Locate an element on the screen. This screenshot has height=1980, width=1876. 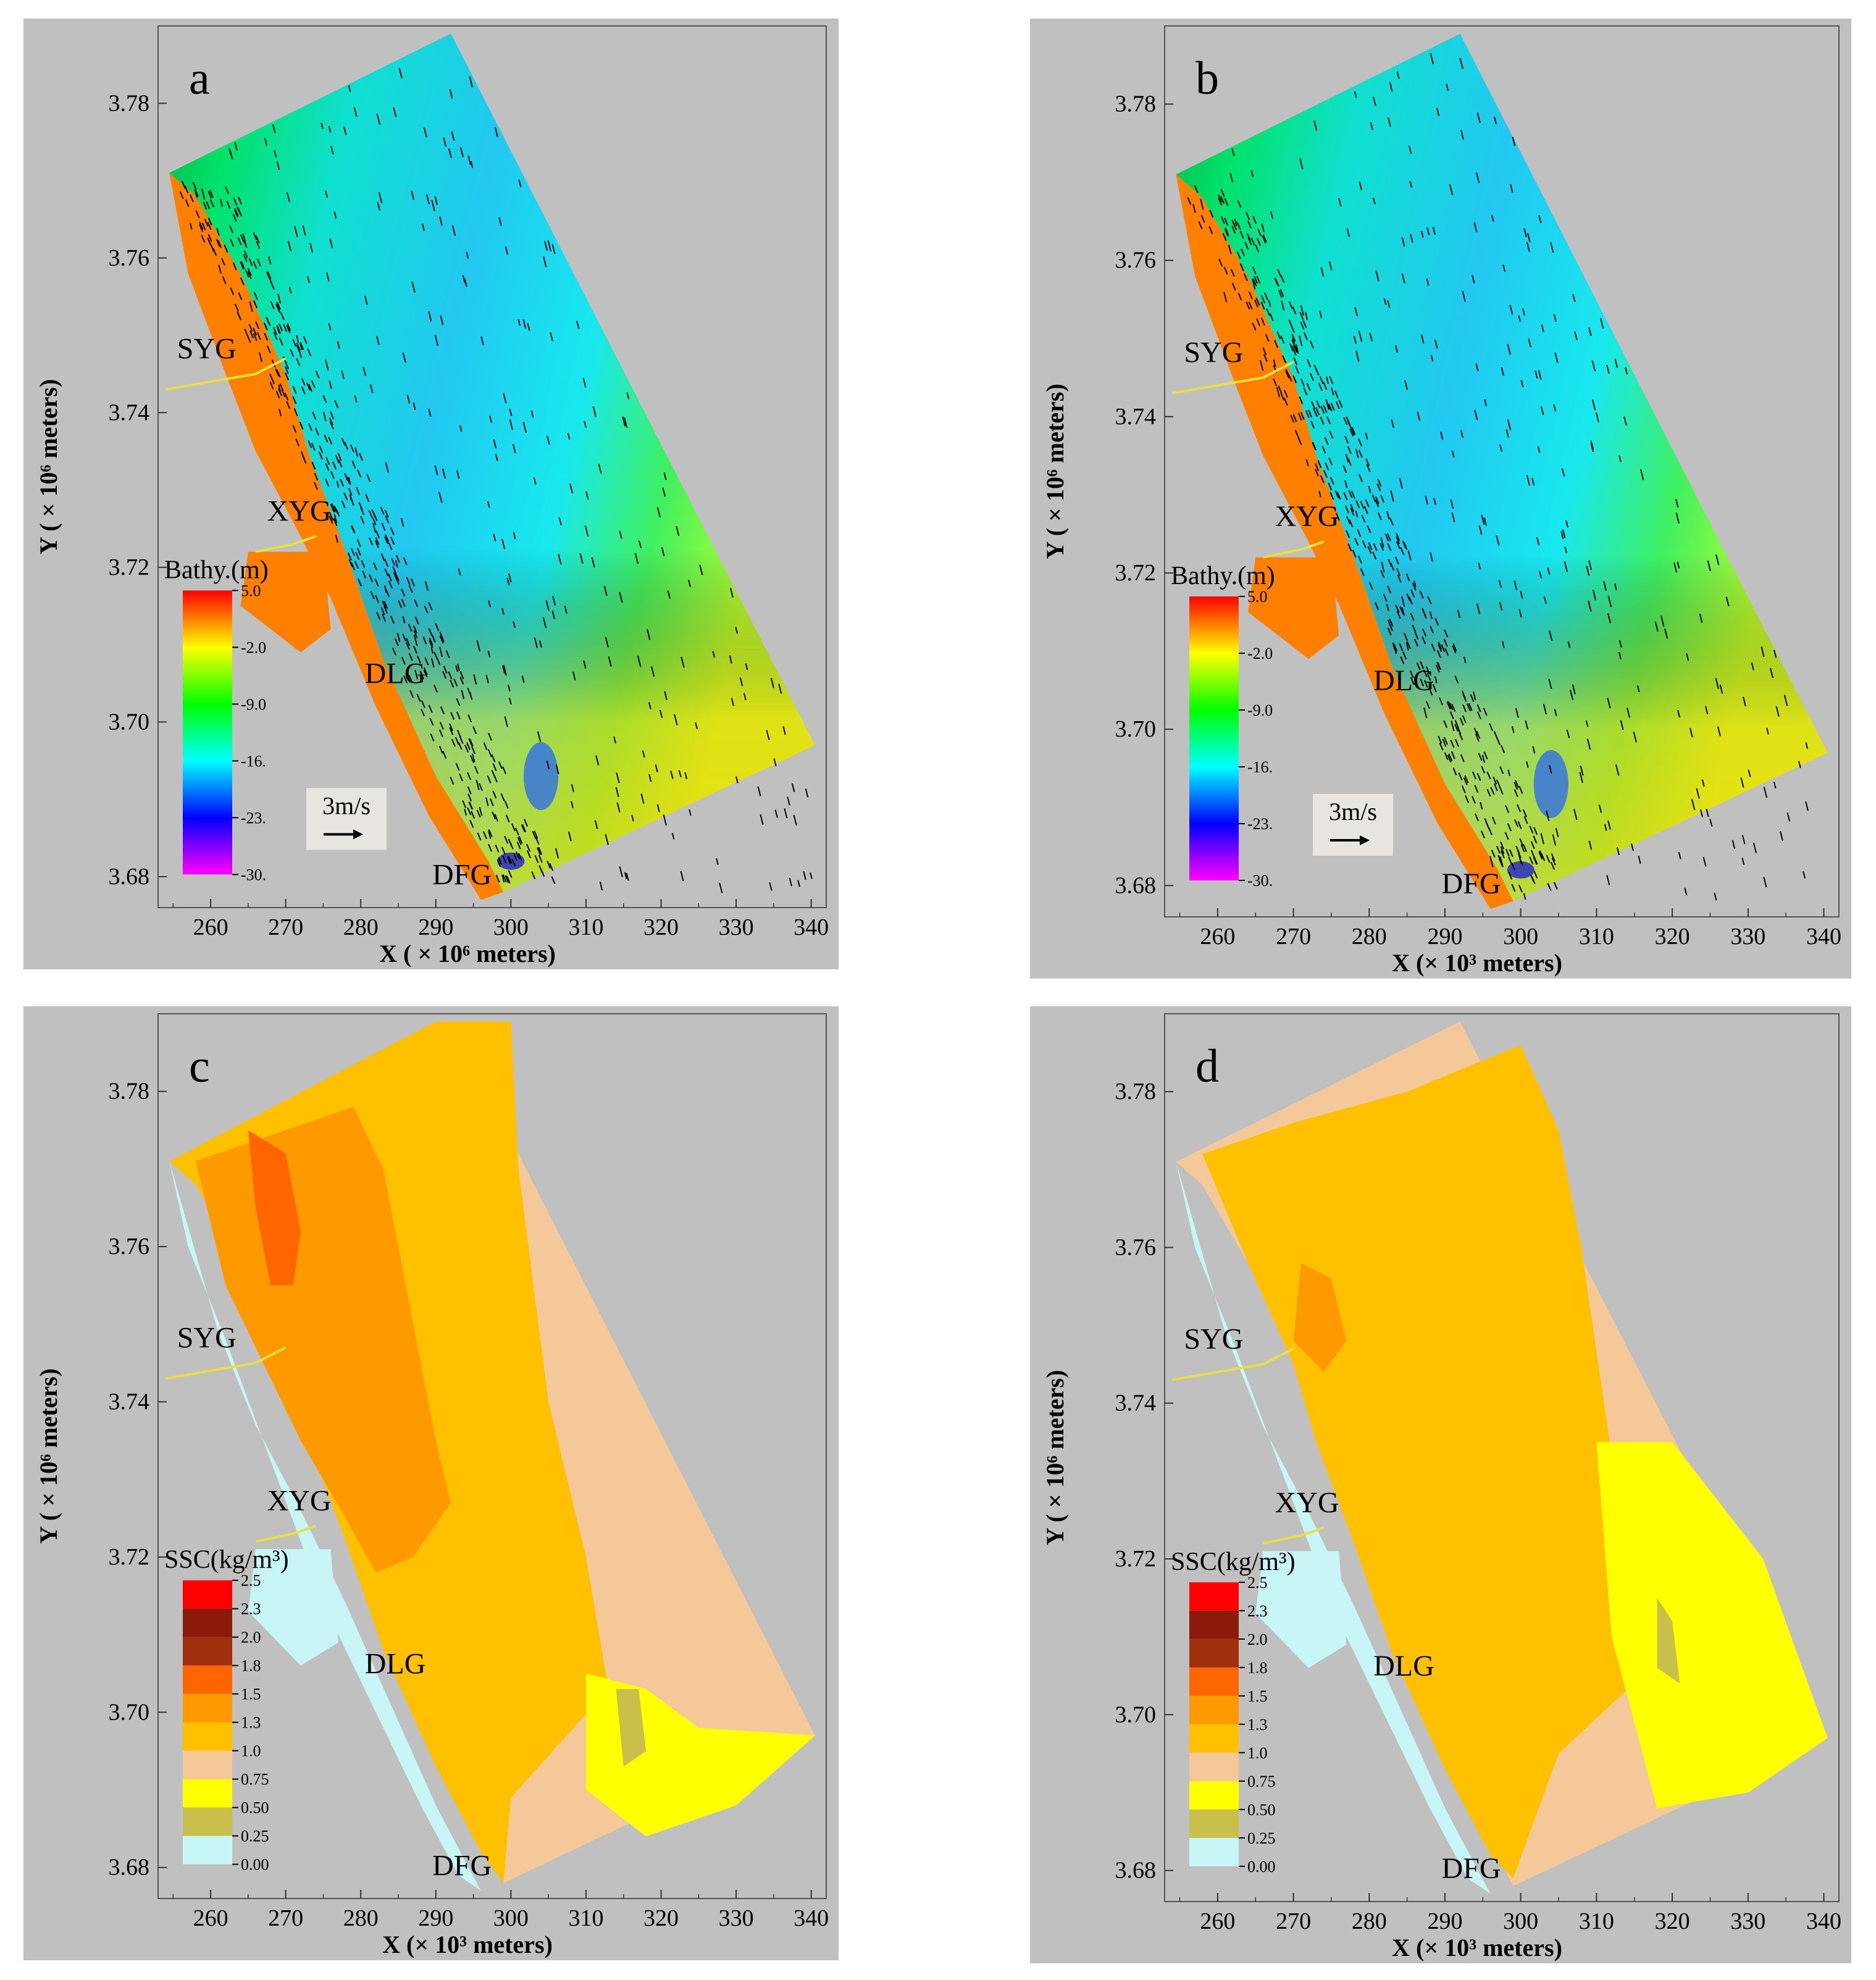
river-channel is located at coordinates (1232, 378).